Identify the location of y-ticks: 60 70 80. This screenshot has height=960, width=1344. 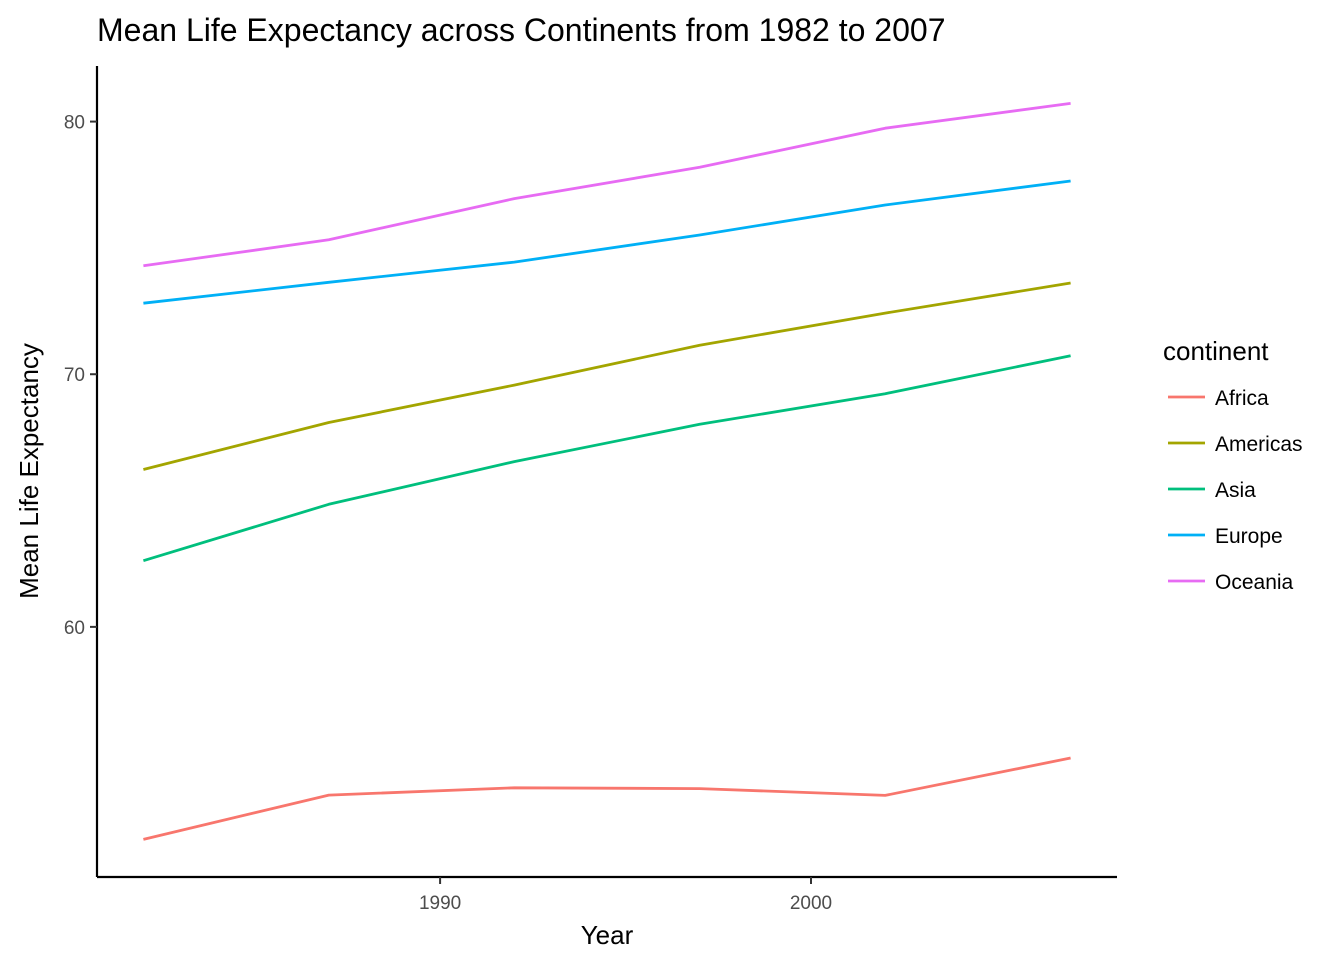
(80, 376).